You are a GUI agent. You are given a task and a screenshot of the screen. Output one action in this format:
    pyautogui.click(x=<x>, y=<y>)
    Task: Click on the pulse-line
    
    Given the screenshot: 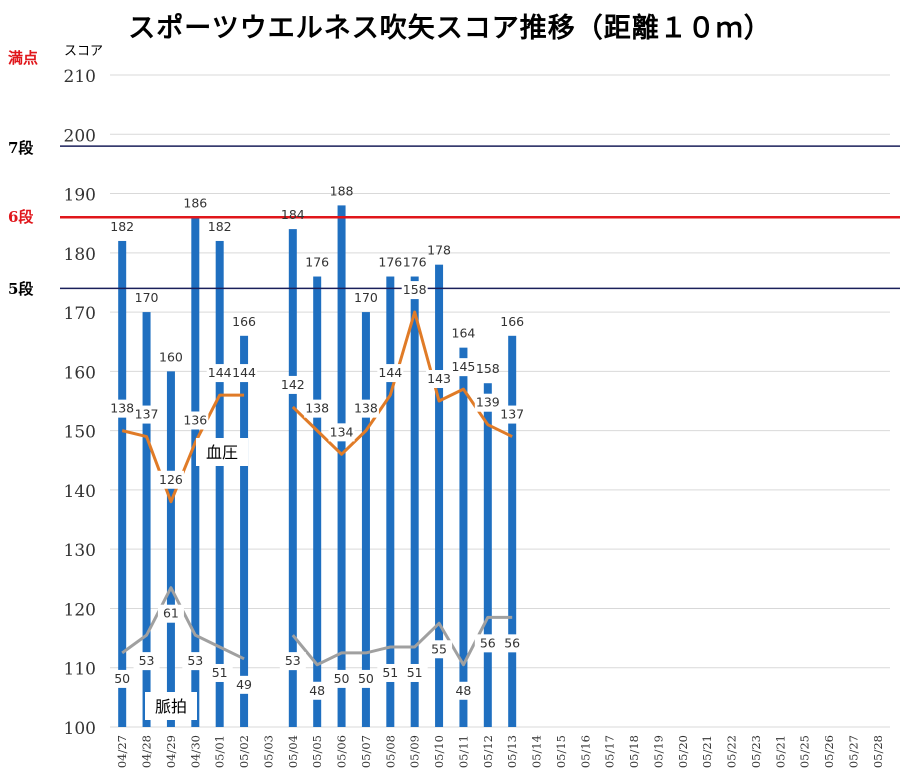 What is the action you would take?
    pyautogui.click(x=183, y=623)
    